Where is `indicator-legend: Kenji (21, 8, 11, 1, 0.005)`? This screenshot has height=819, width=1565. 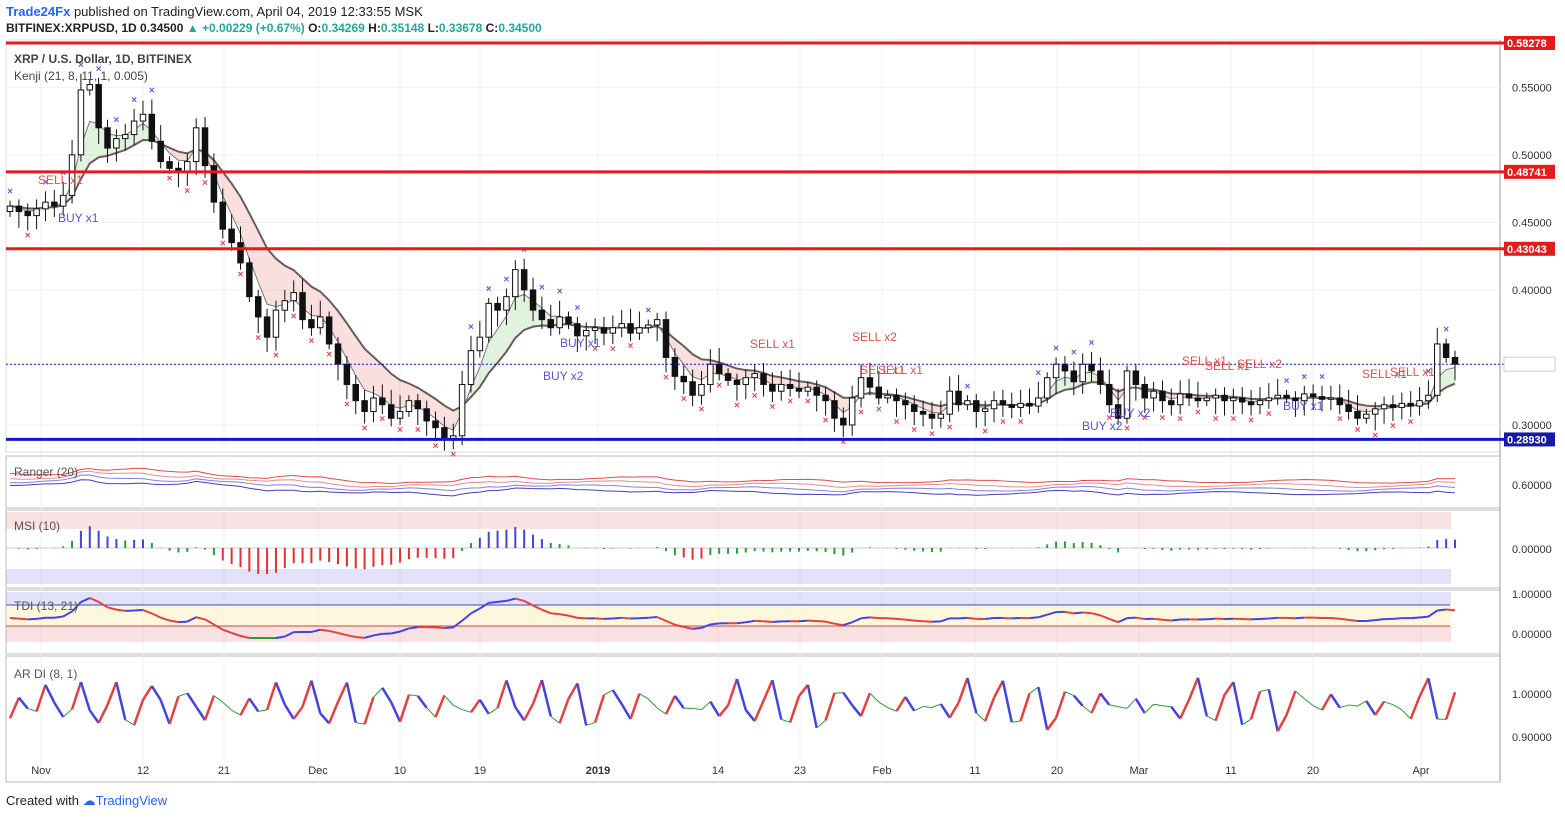
indicator-legend: Kenji (21, 8, 11, 1, 0.005) is located at coordinates (81, 76).